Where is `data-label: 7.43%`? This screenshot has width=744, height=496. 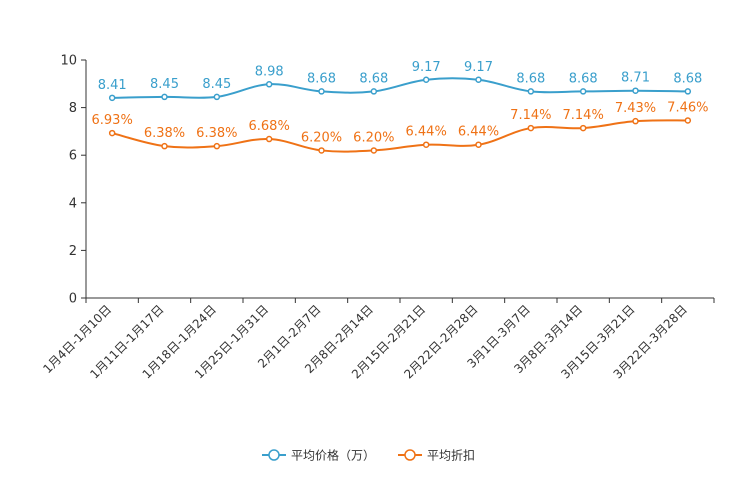
data-label: 7.43% is located at coordinates (635, 108).